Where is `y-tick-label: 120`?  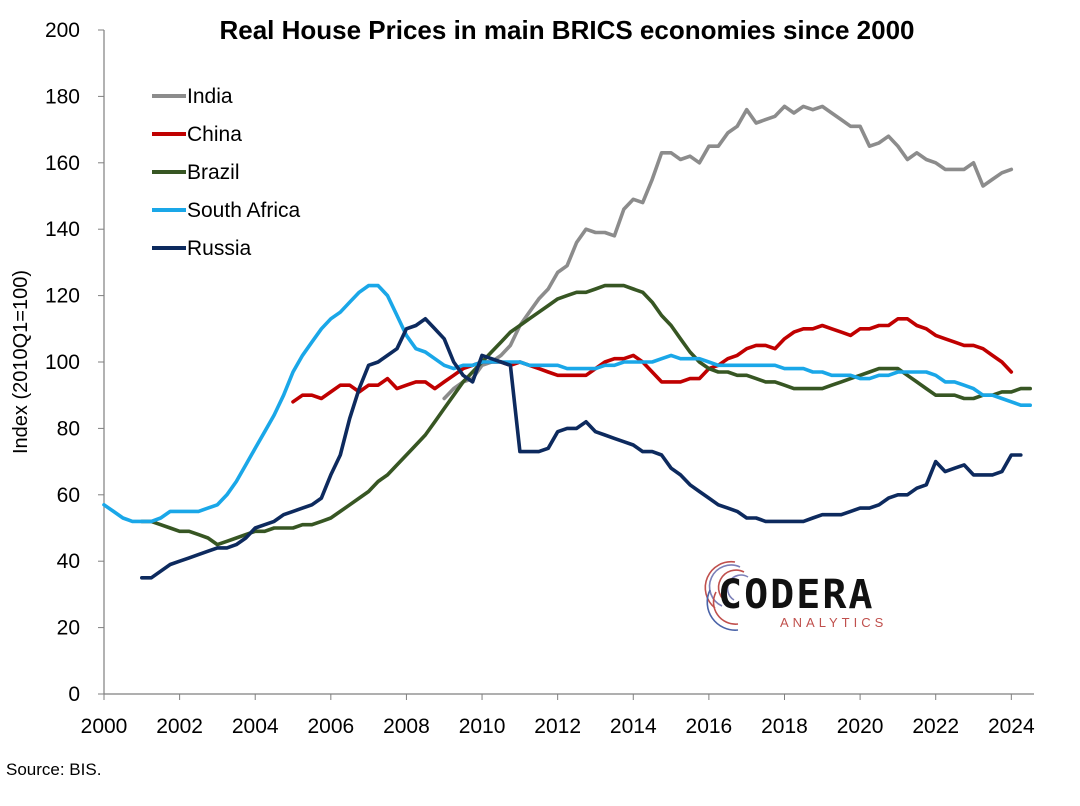
y-tick-label: 120 is located at coordinates (62, 296).